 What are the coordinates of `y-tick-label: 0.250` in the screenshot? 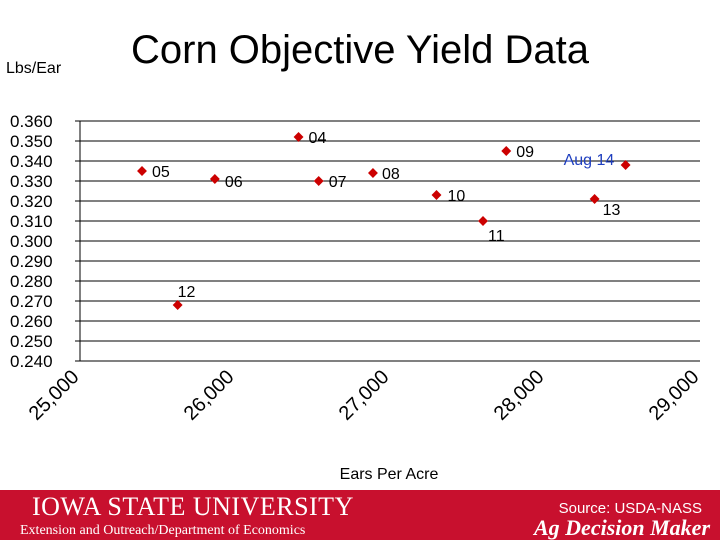 It's located at (31, 341).